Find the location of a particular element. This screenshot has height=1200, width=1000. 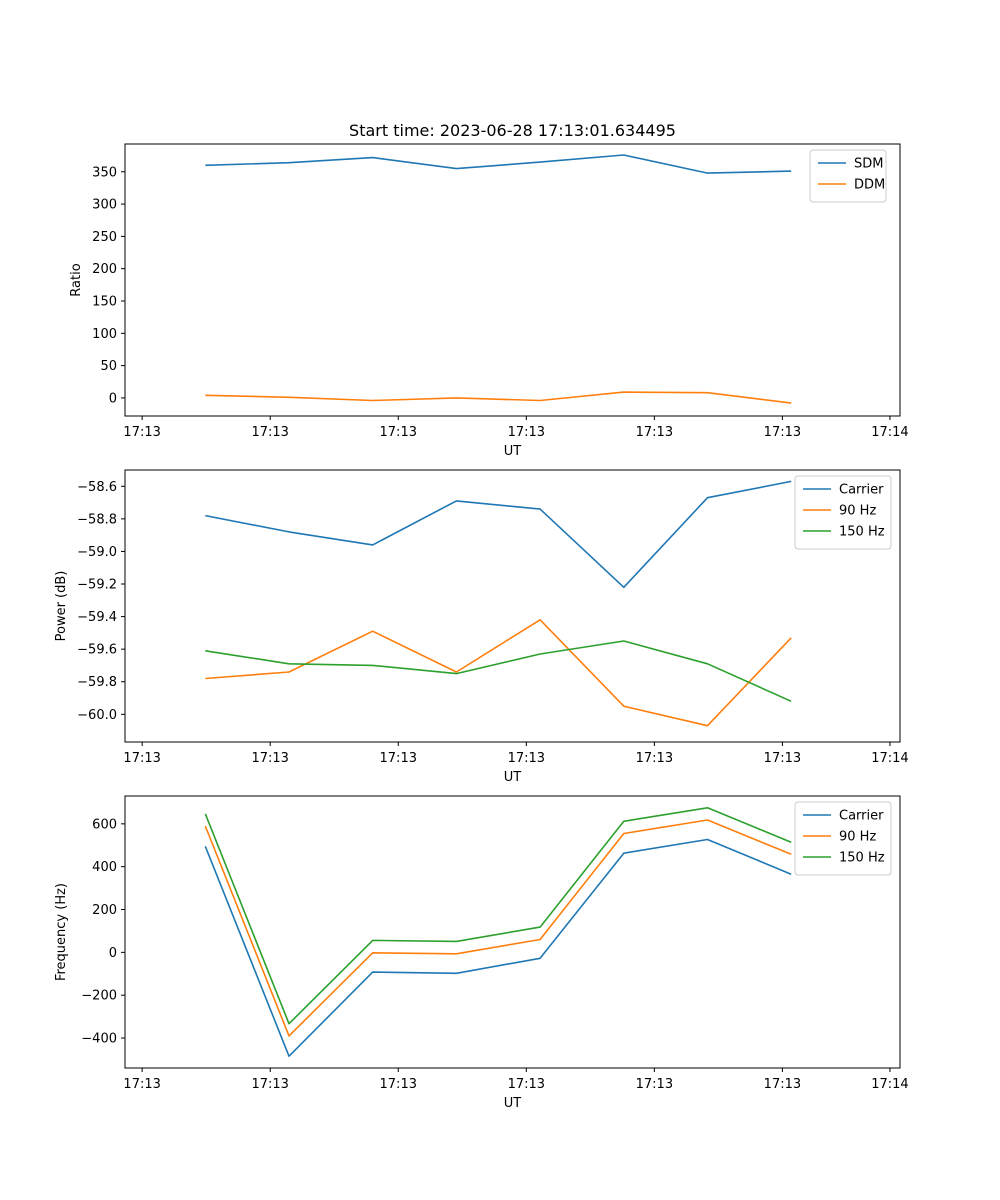

y-tick-label: 600 is located at coordinates (104, 824).